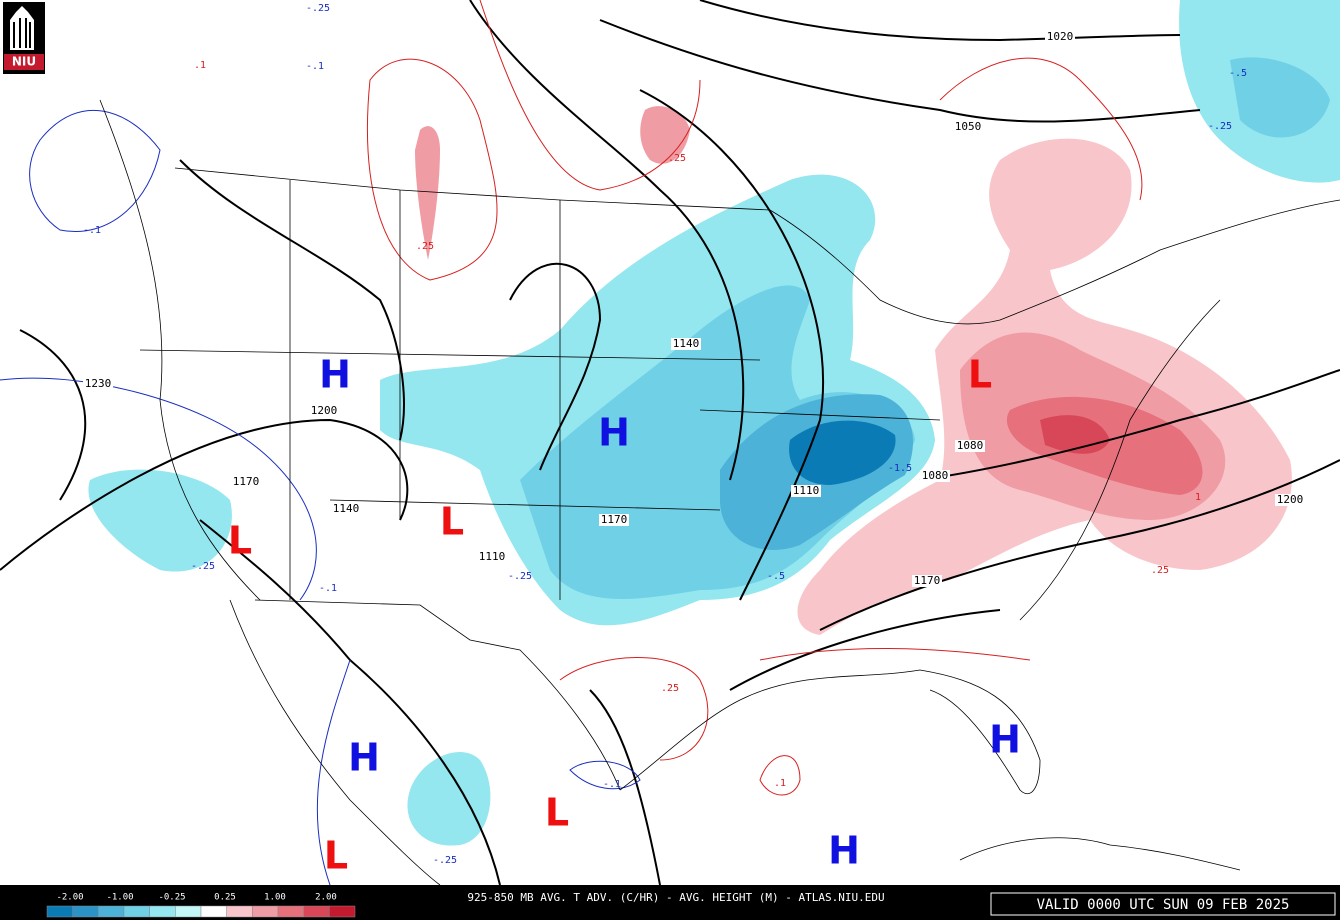 The height and width of the screenshot is (920, 1340). I want to click on legend: -2.00 -1.00 -0.25 0.25 1.00 2.00, so click(201, 905).